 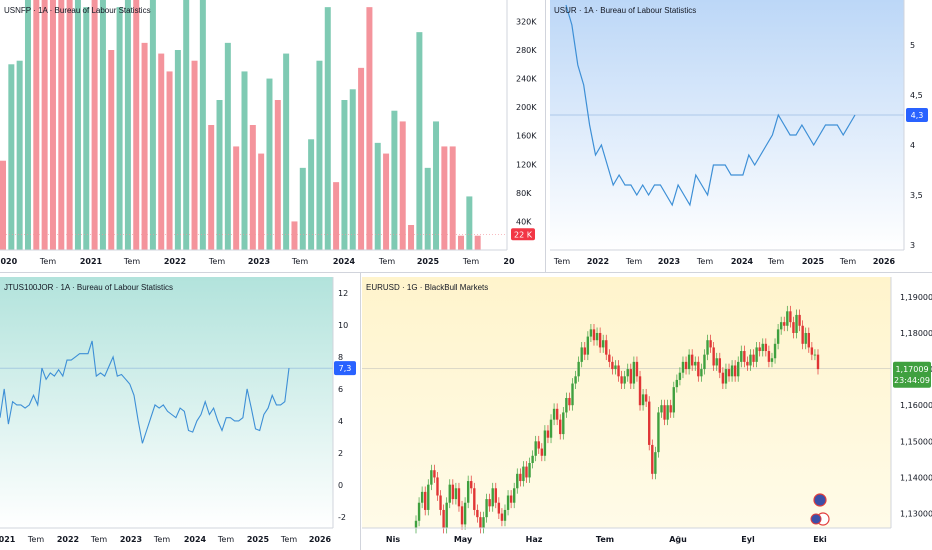 What do you see at coordinates (91, 261) in the screenshot?
I see `nfp-x-tick: 2021` at bounding box center [91, 261].